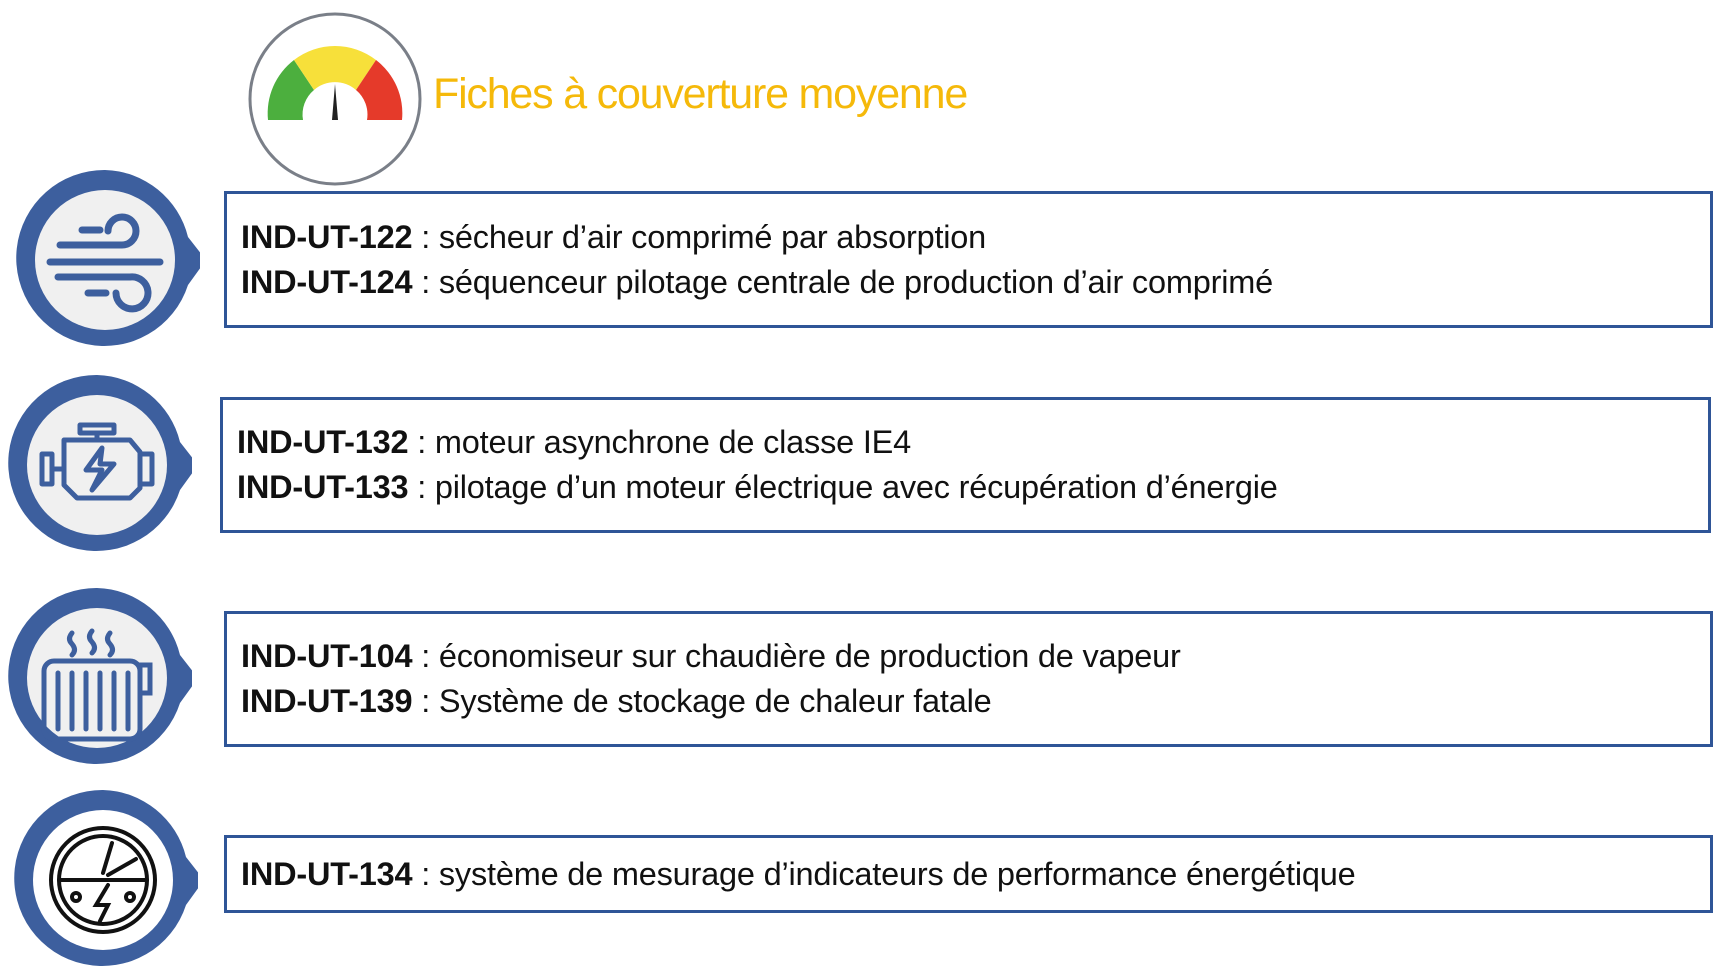  Describe the element at coordinates (106, 877) in the screenshot. I see `energy-meter-icon` at that location.